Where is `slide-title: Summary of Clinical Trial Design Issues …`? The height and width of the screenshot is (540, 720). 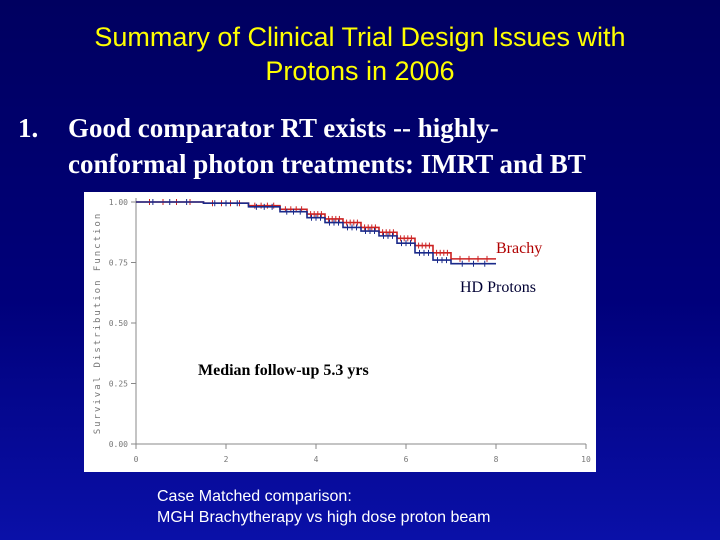 slide-title: Summary of Clinical Trial Design Issues … is located at coordinates (360, 54).